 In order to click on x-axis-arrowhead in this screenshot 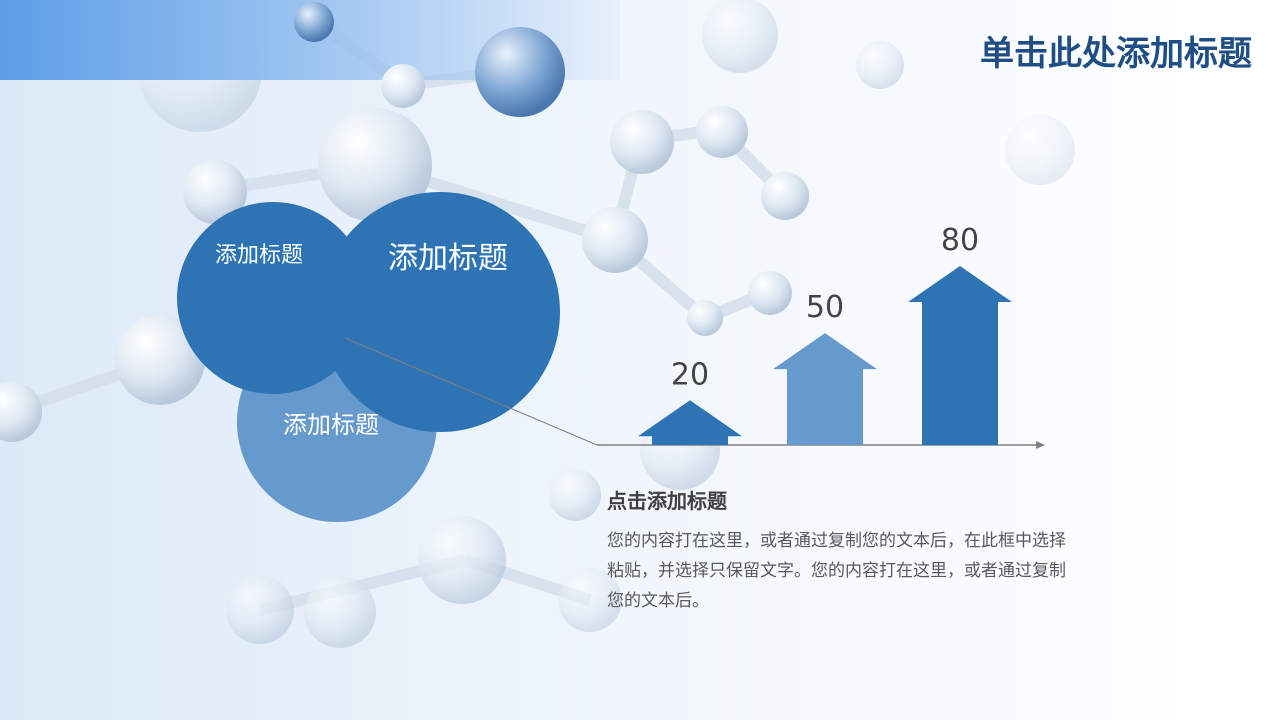, I will do `click(1040, 445)`.